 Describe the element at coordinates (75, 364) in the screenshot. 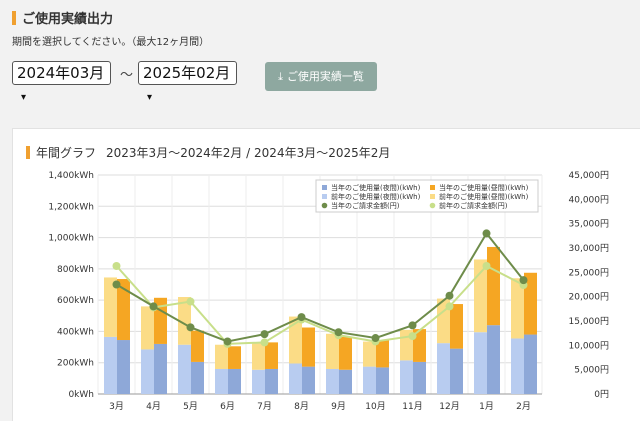

I see `y-left-tick-label: 200kWh` at that location.